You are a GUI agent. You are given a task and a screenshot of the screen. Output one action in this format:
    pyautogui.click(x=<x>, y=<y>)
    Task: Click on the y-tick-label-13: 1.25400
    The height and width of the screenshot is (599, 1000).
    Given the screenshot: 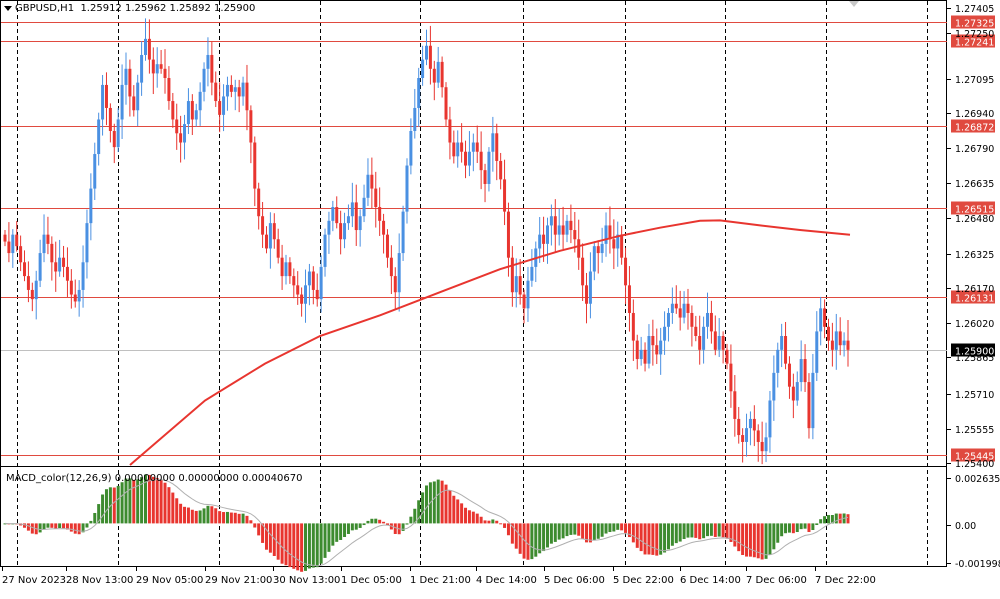 What is the action you would take?
    pyautogui.click(x=974, y=464)
    